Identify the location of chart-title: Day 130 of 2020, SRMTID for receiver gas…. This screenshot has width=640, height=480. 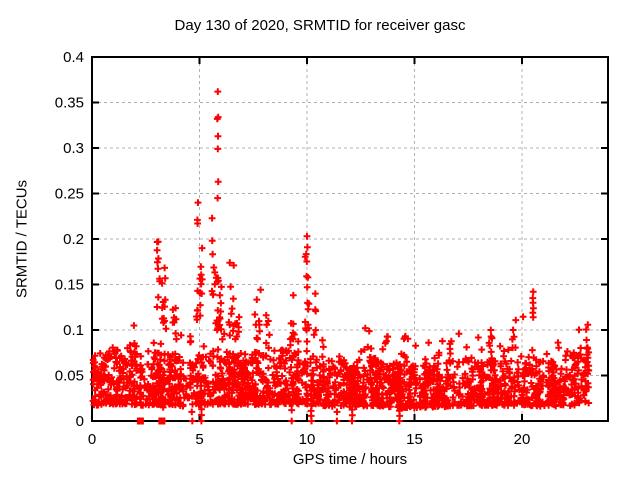
(320, 25).